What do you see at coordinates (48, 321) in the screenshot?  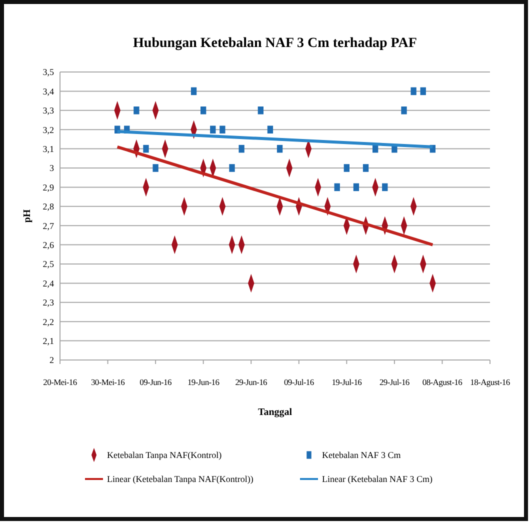 I see `y-tick-label: 2,2` at bounding box center [48, 321].